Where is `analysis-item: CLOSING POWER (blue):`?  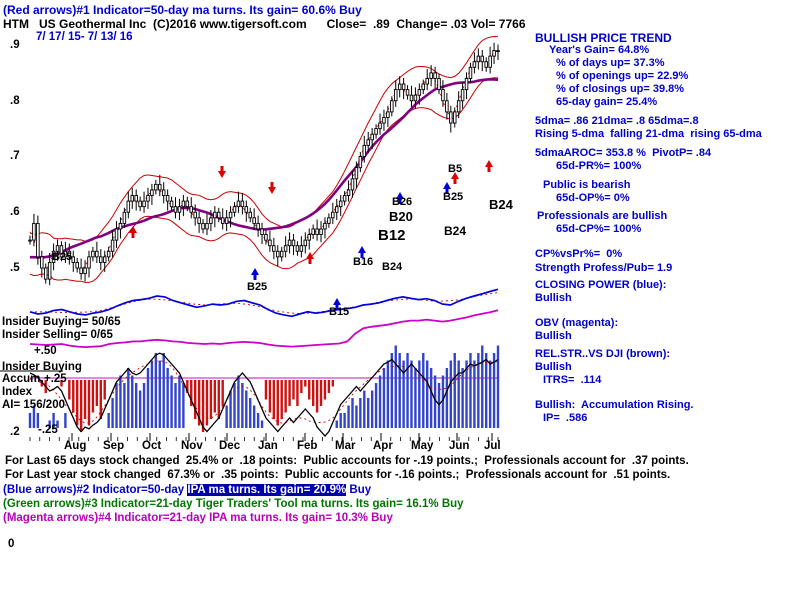
analysis-item: CLOSING POWER (blue): is located at coordinates (601, 285).